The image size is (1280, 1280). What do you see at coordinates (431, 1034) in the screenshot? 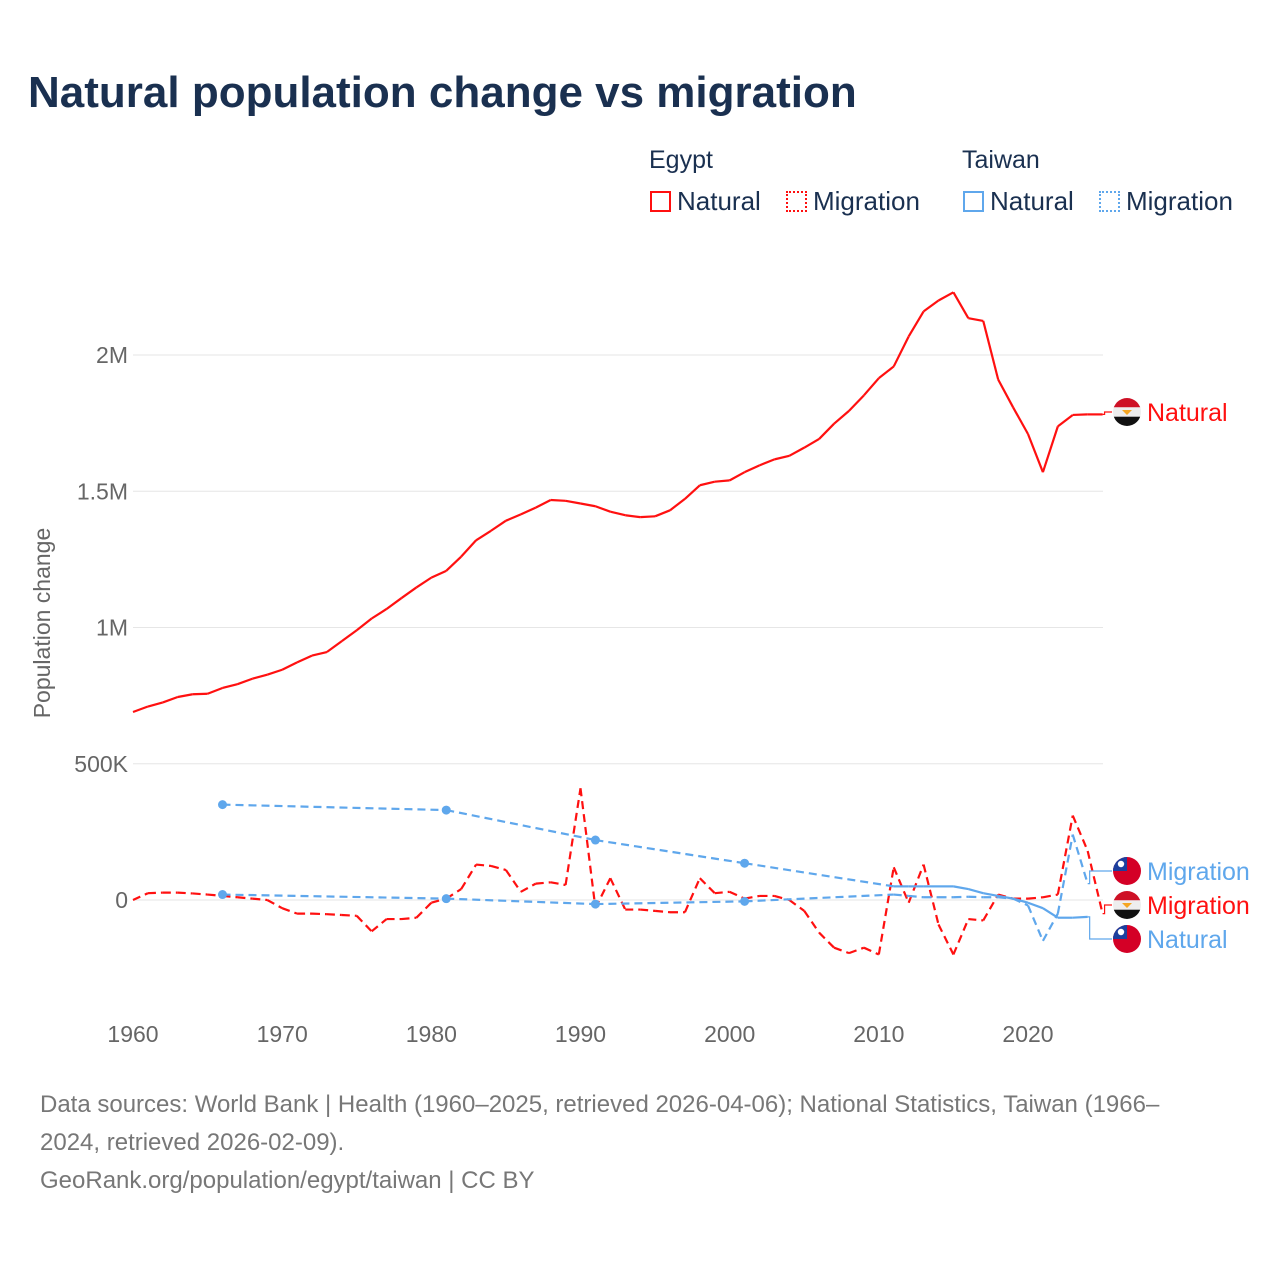
I see `x-tick-label: 1980` at bounding box center [431, 1034].